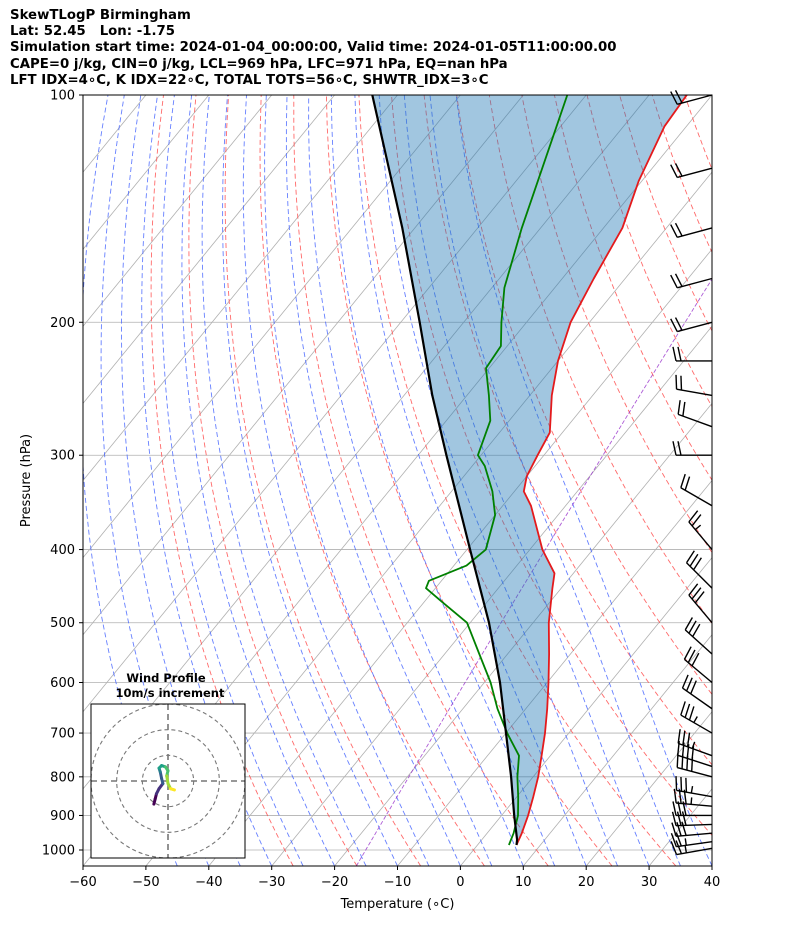  I want to click on dewpoint-profile, so click(497, 470).